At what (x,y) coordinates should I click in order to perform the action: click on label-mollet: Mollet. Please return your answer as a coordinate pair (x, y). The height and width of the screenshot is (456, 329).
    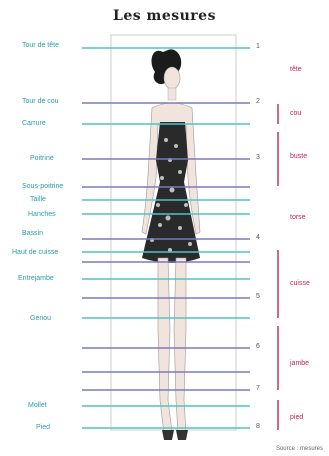
    Looking at the image, I should click on (37, 405).